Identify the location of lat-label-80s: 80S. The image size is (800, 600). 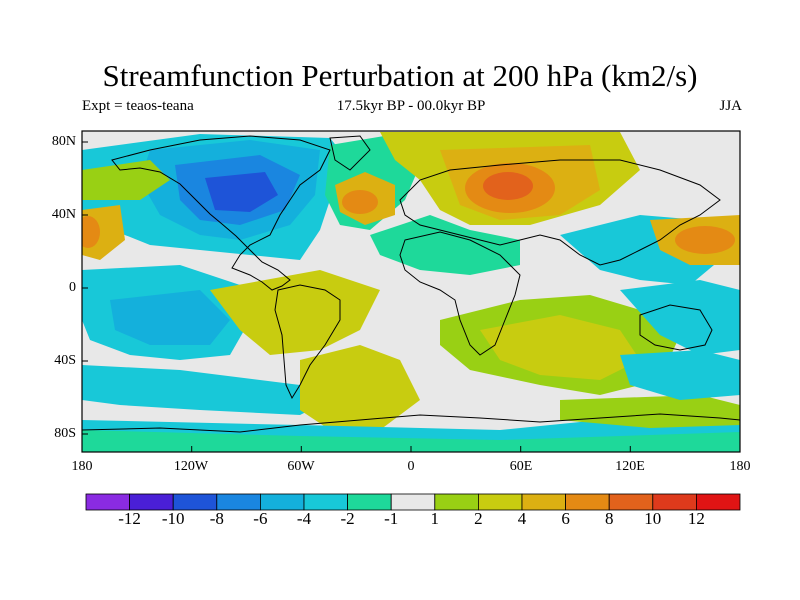
(65, 433).